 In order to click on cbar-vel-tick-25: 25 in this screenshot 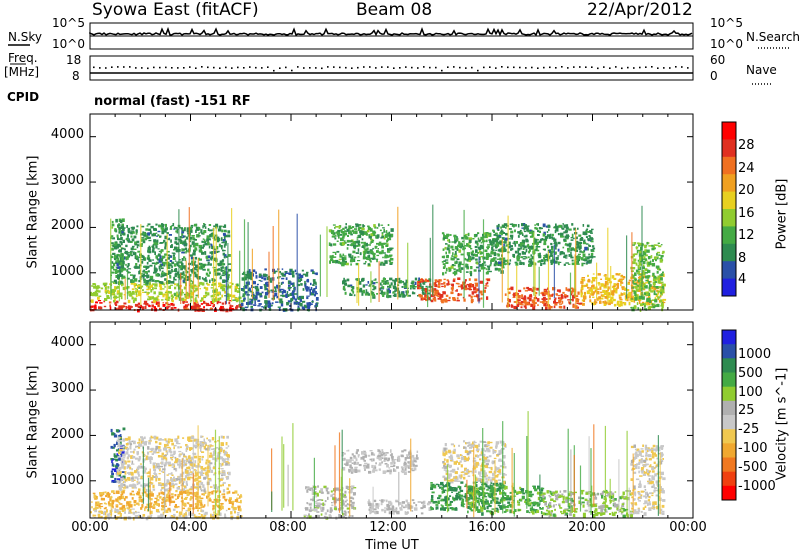, I will do `click(746, 410)`.